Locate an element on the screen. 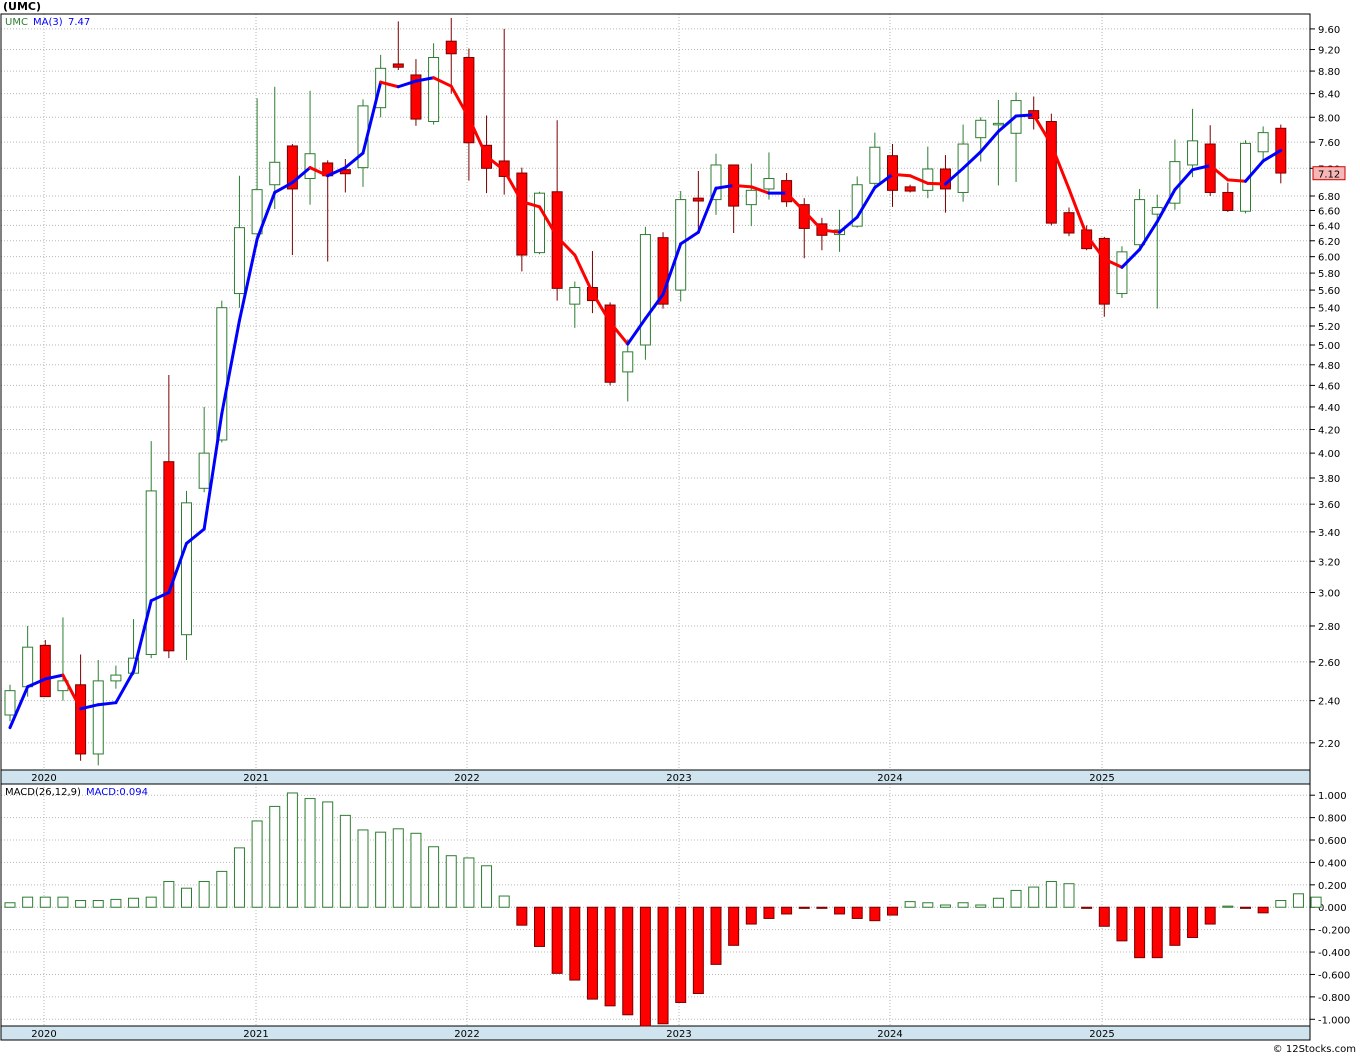  legend-ma-value: 7.47 is located at coordinates (79, 22).